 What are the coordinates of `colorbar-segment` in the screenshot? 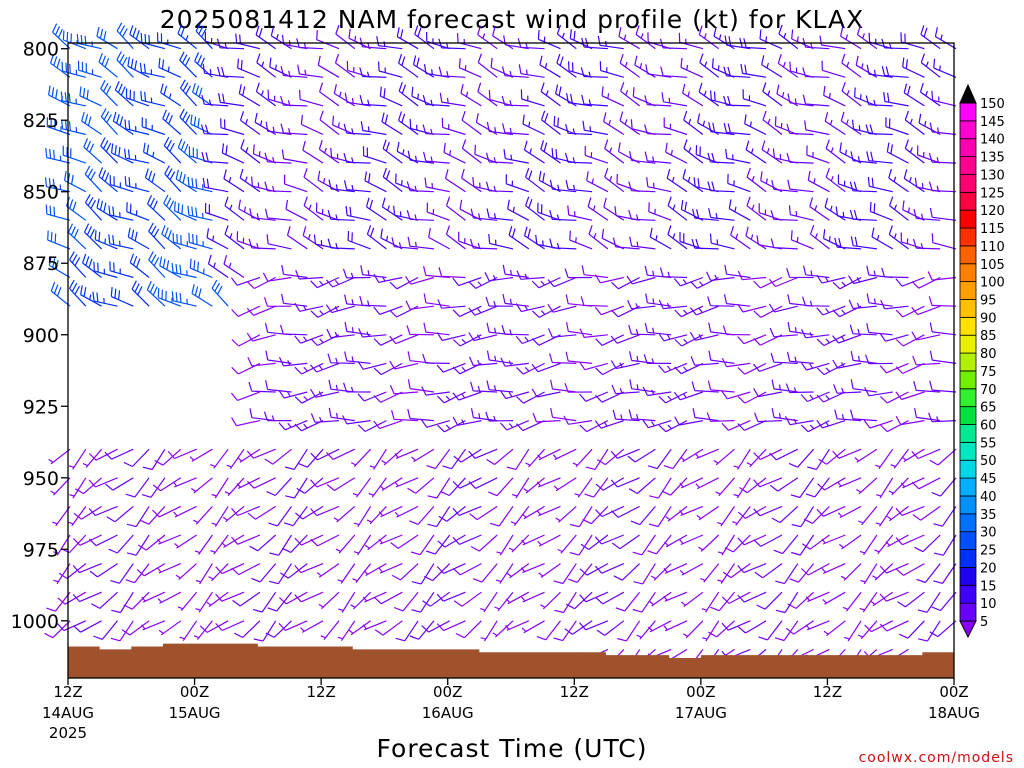 It's located at (968, 487).